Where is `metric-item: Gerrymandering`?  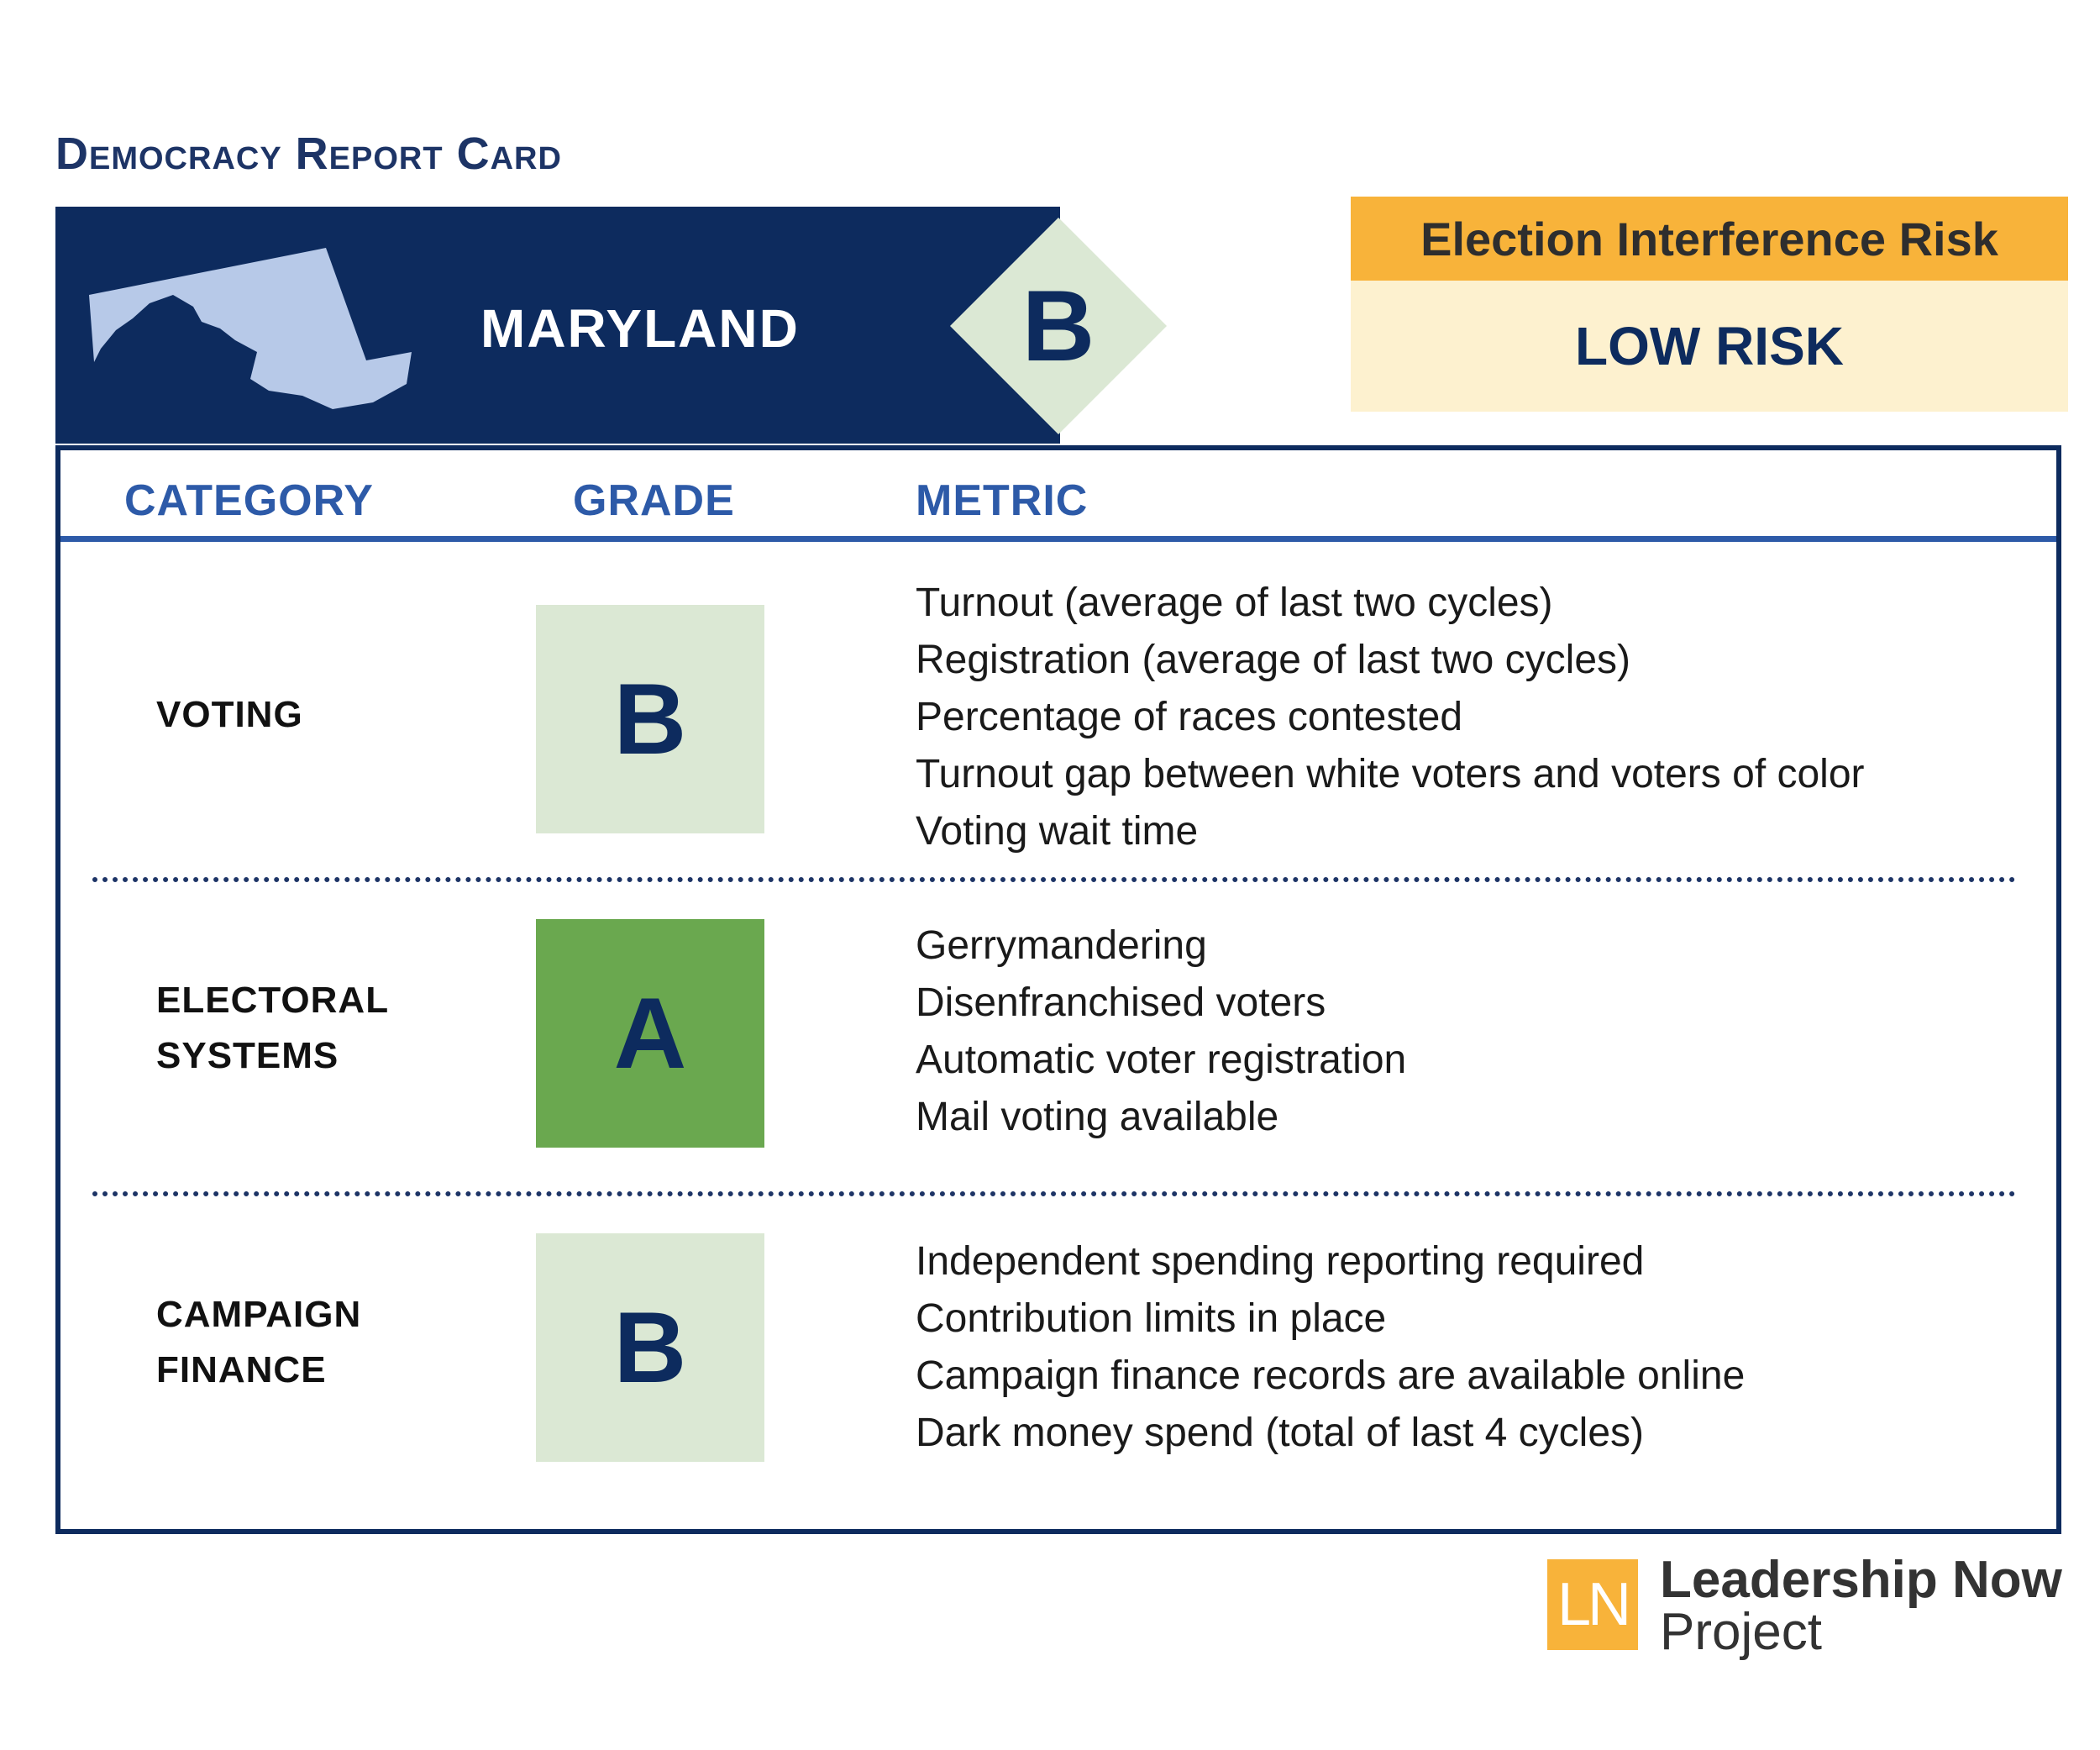
metric-item: Gerrymandering is located at coordinates (1061, 945).